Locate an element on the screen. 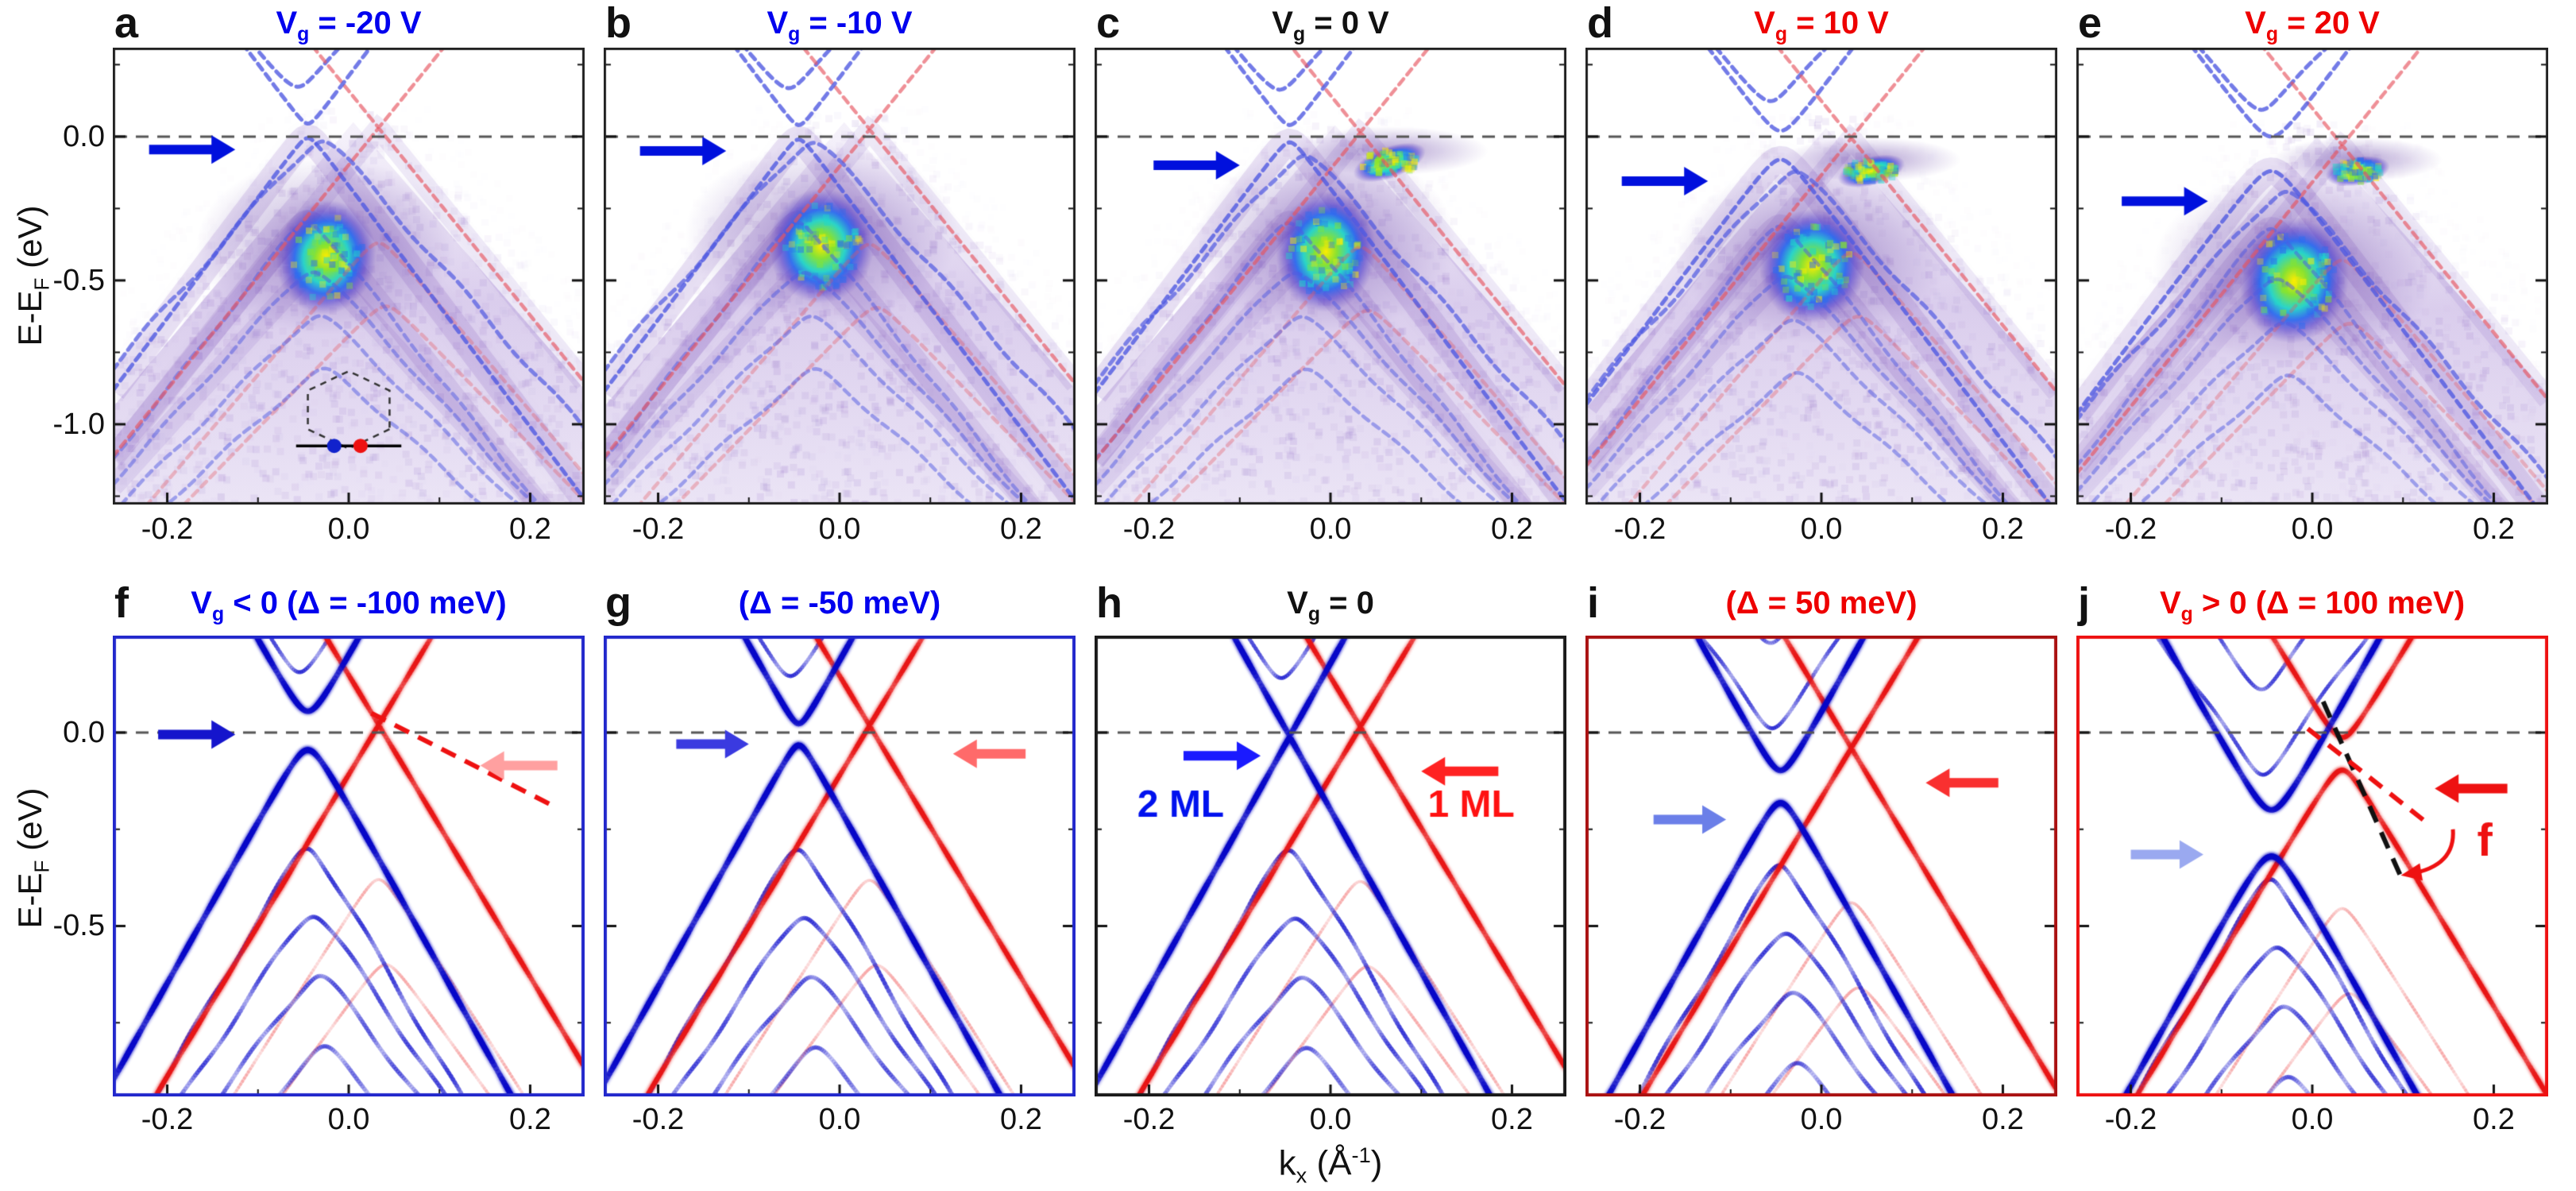  x-axis-label-sup: -1 is located at coordinates (1361, 1155).